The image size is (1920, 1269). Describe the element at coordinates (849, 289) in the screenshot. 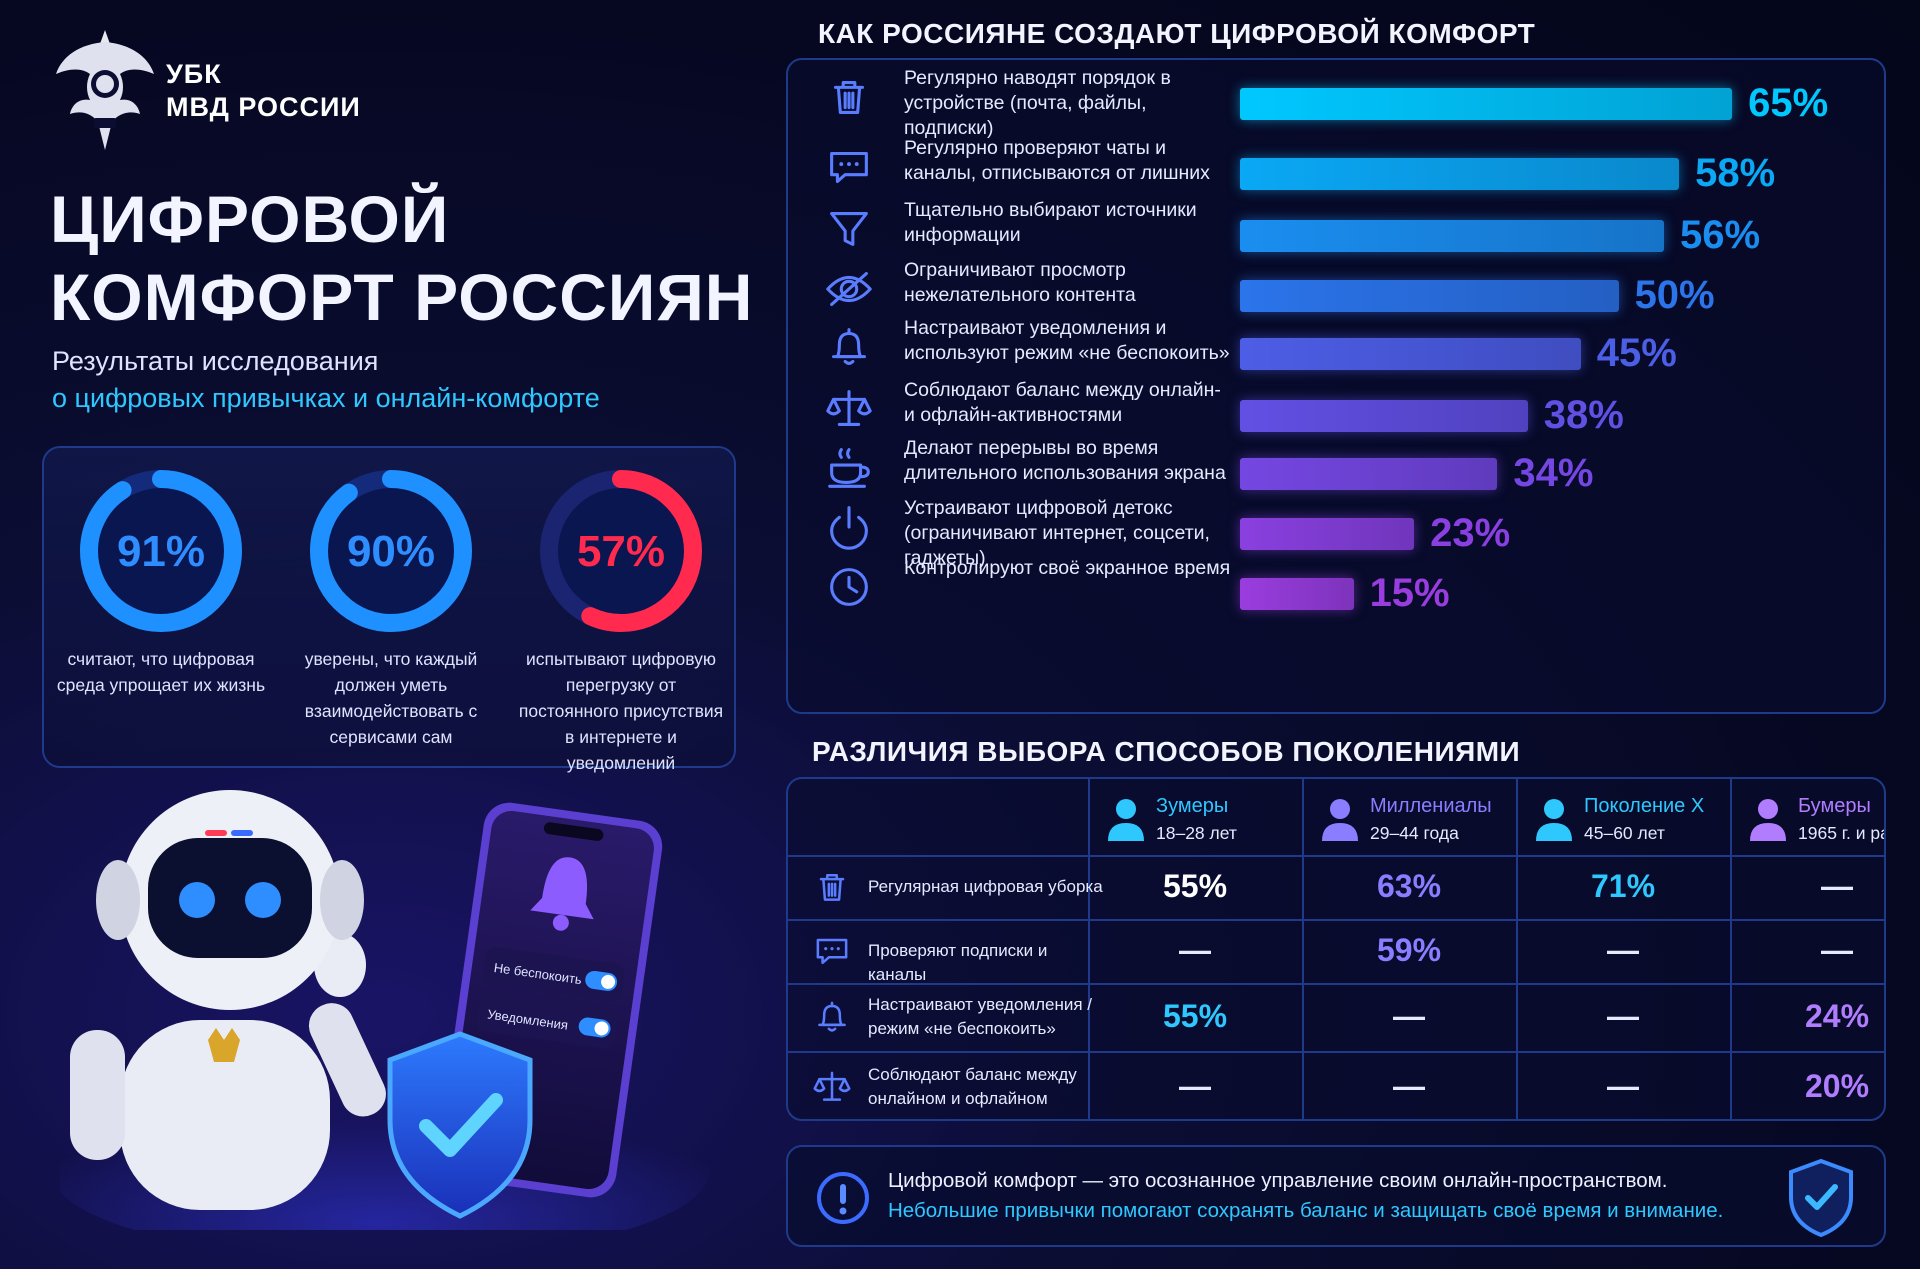

I see `eye-icon` at that location.